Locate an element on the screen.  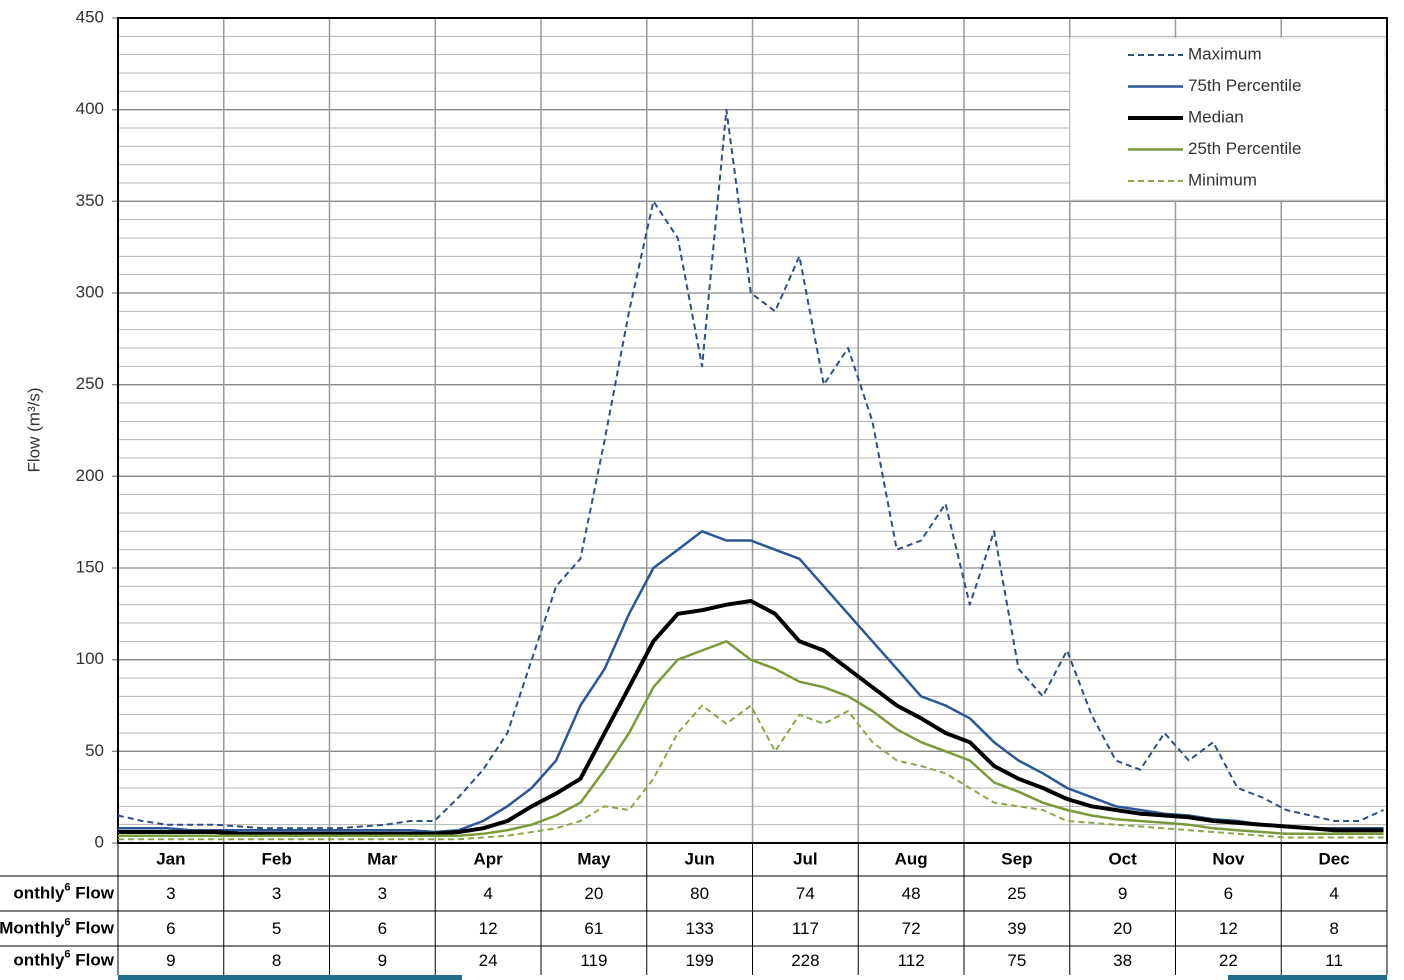
y-tick-label: 150 is located at coordinates (90, 566).